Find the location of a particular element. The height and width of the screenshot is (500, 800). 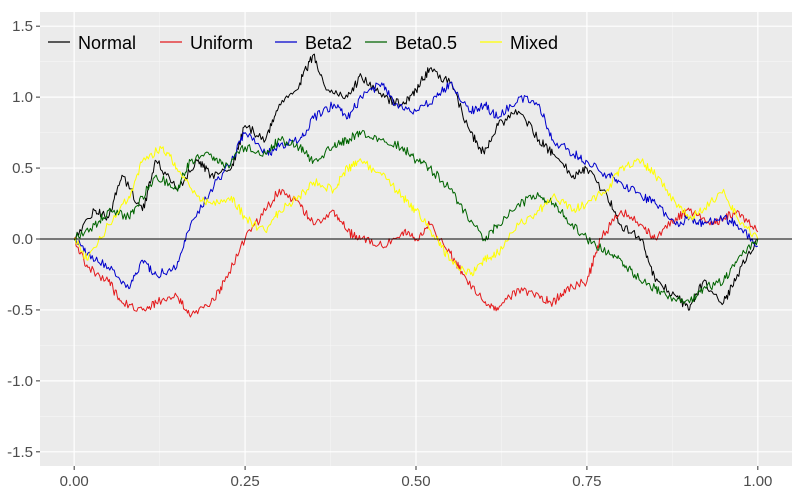

y-axis: -1.5 -1.0 -0.5 0.0 0.5 1.0 1.5 is located at coordinates (23, 239).